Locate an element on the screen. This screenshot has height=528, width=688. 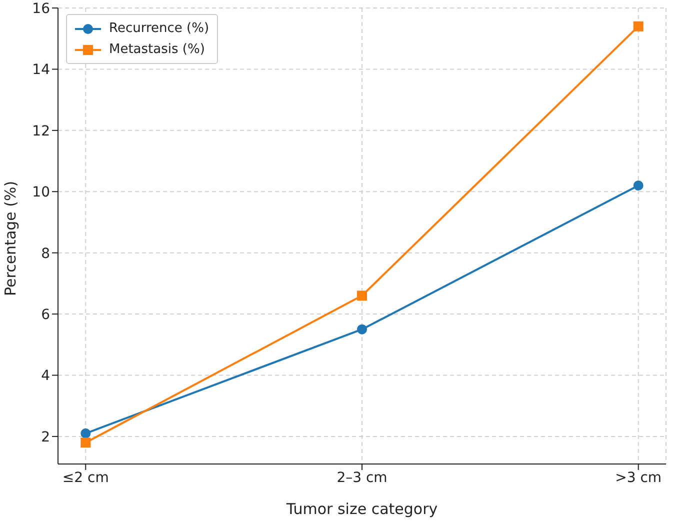
legend-label: Recurrence (%) is located at coordinates (159, 28).